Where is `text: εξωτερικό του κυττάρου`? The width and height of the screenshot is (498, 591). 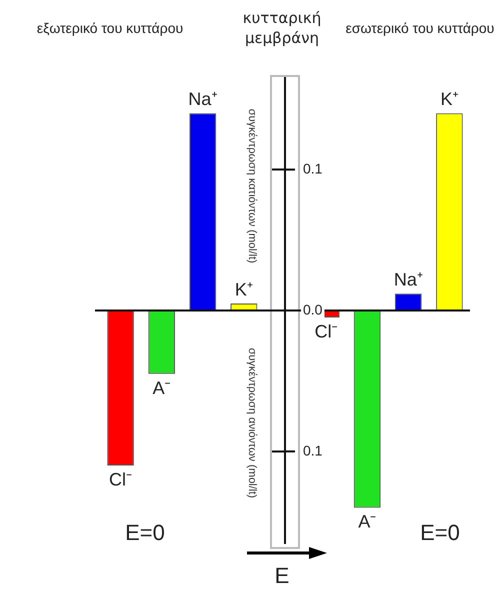
text: εξωτερικό του κυττάρου is located at coordinates (110, 28).